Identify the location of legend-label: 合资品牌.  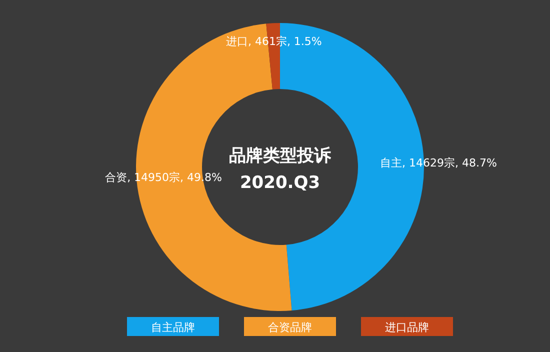
(290, 327).